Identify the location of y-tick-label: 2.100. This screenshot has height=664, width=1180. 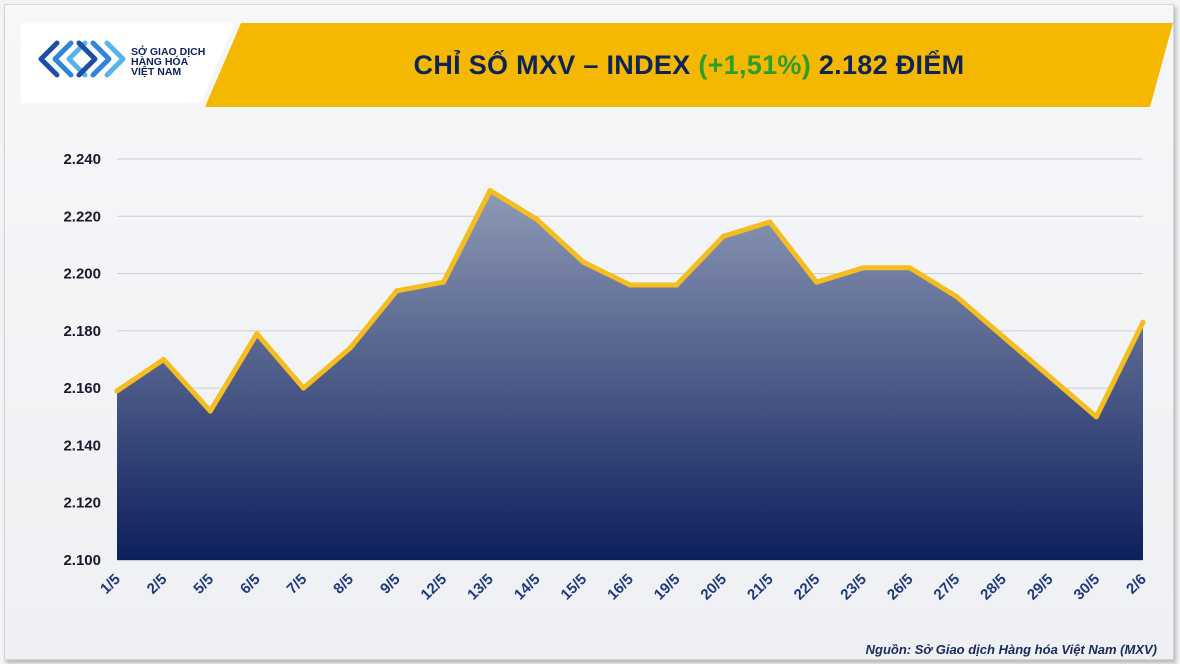
(82, 560).